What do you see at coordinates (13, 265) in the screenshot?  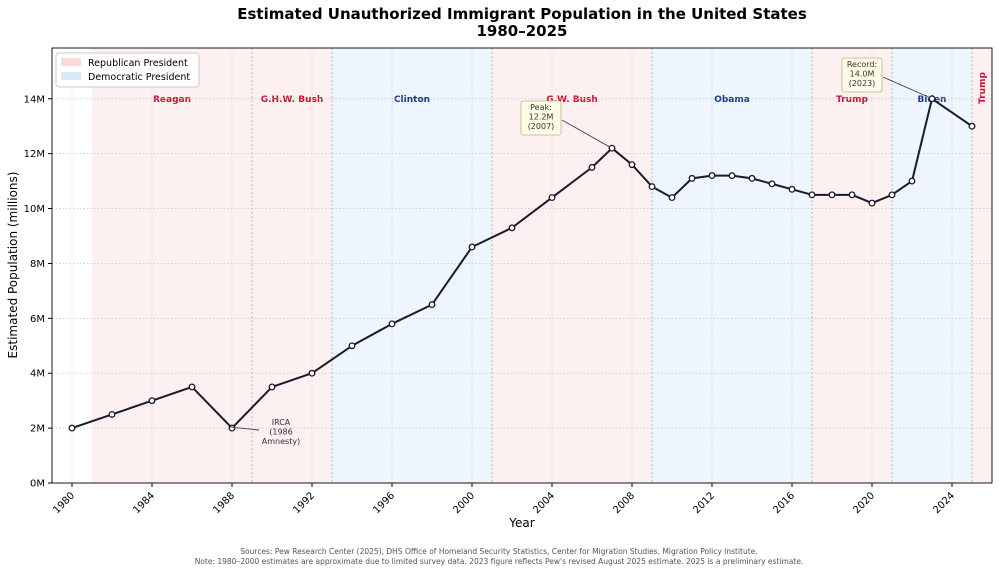 I see `y-axis-label: Estimated Population (millions)` at bounding box center [13, 265].